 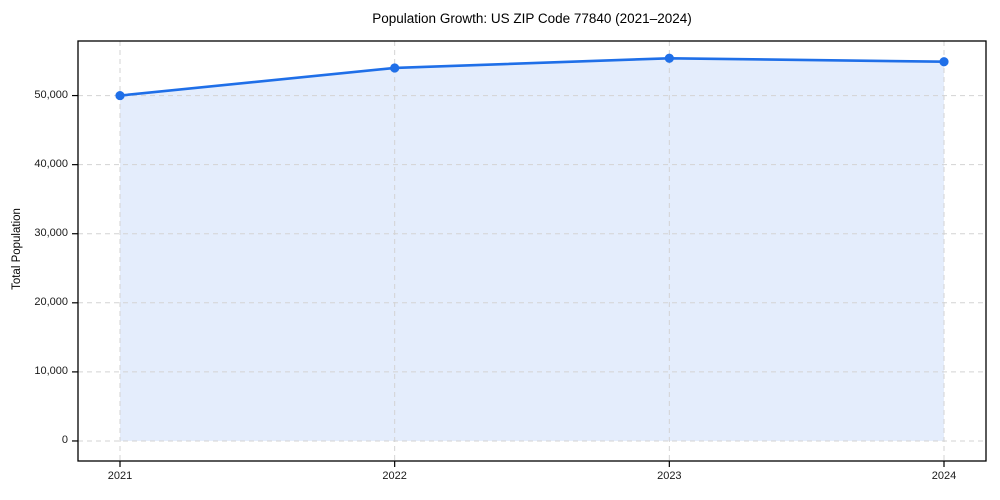 I want to click on x-tick-label: 2021, so click(x=120, y=476).